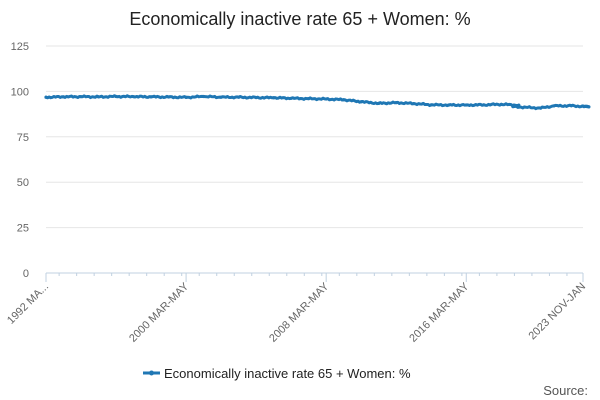 This screenshot has height=400, width=600. I want to click on y-tick-label: 0, so click(26, 274).